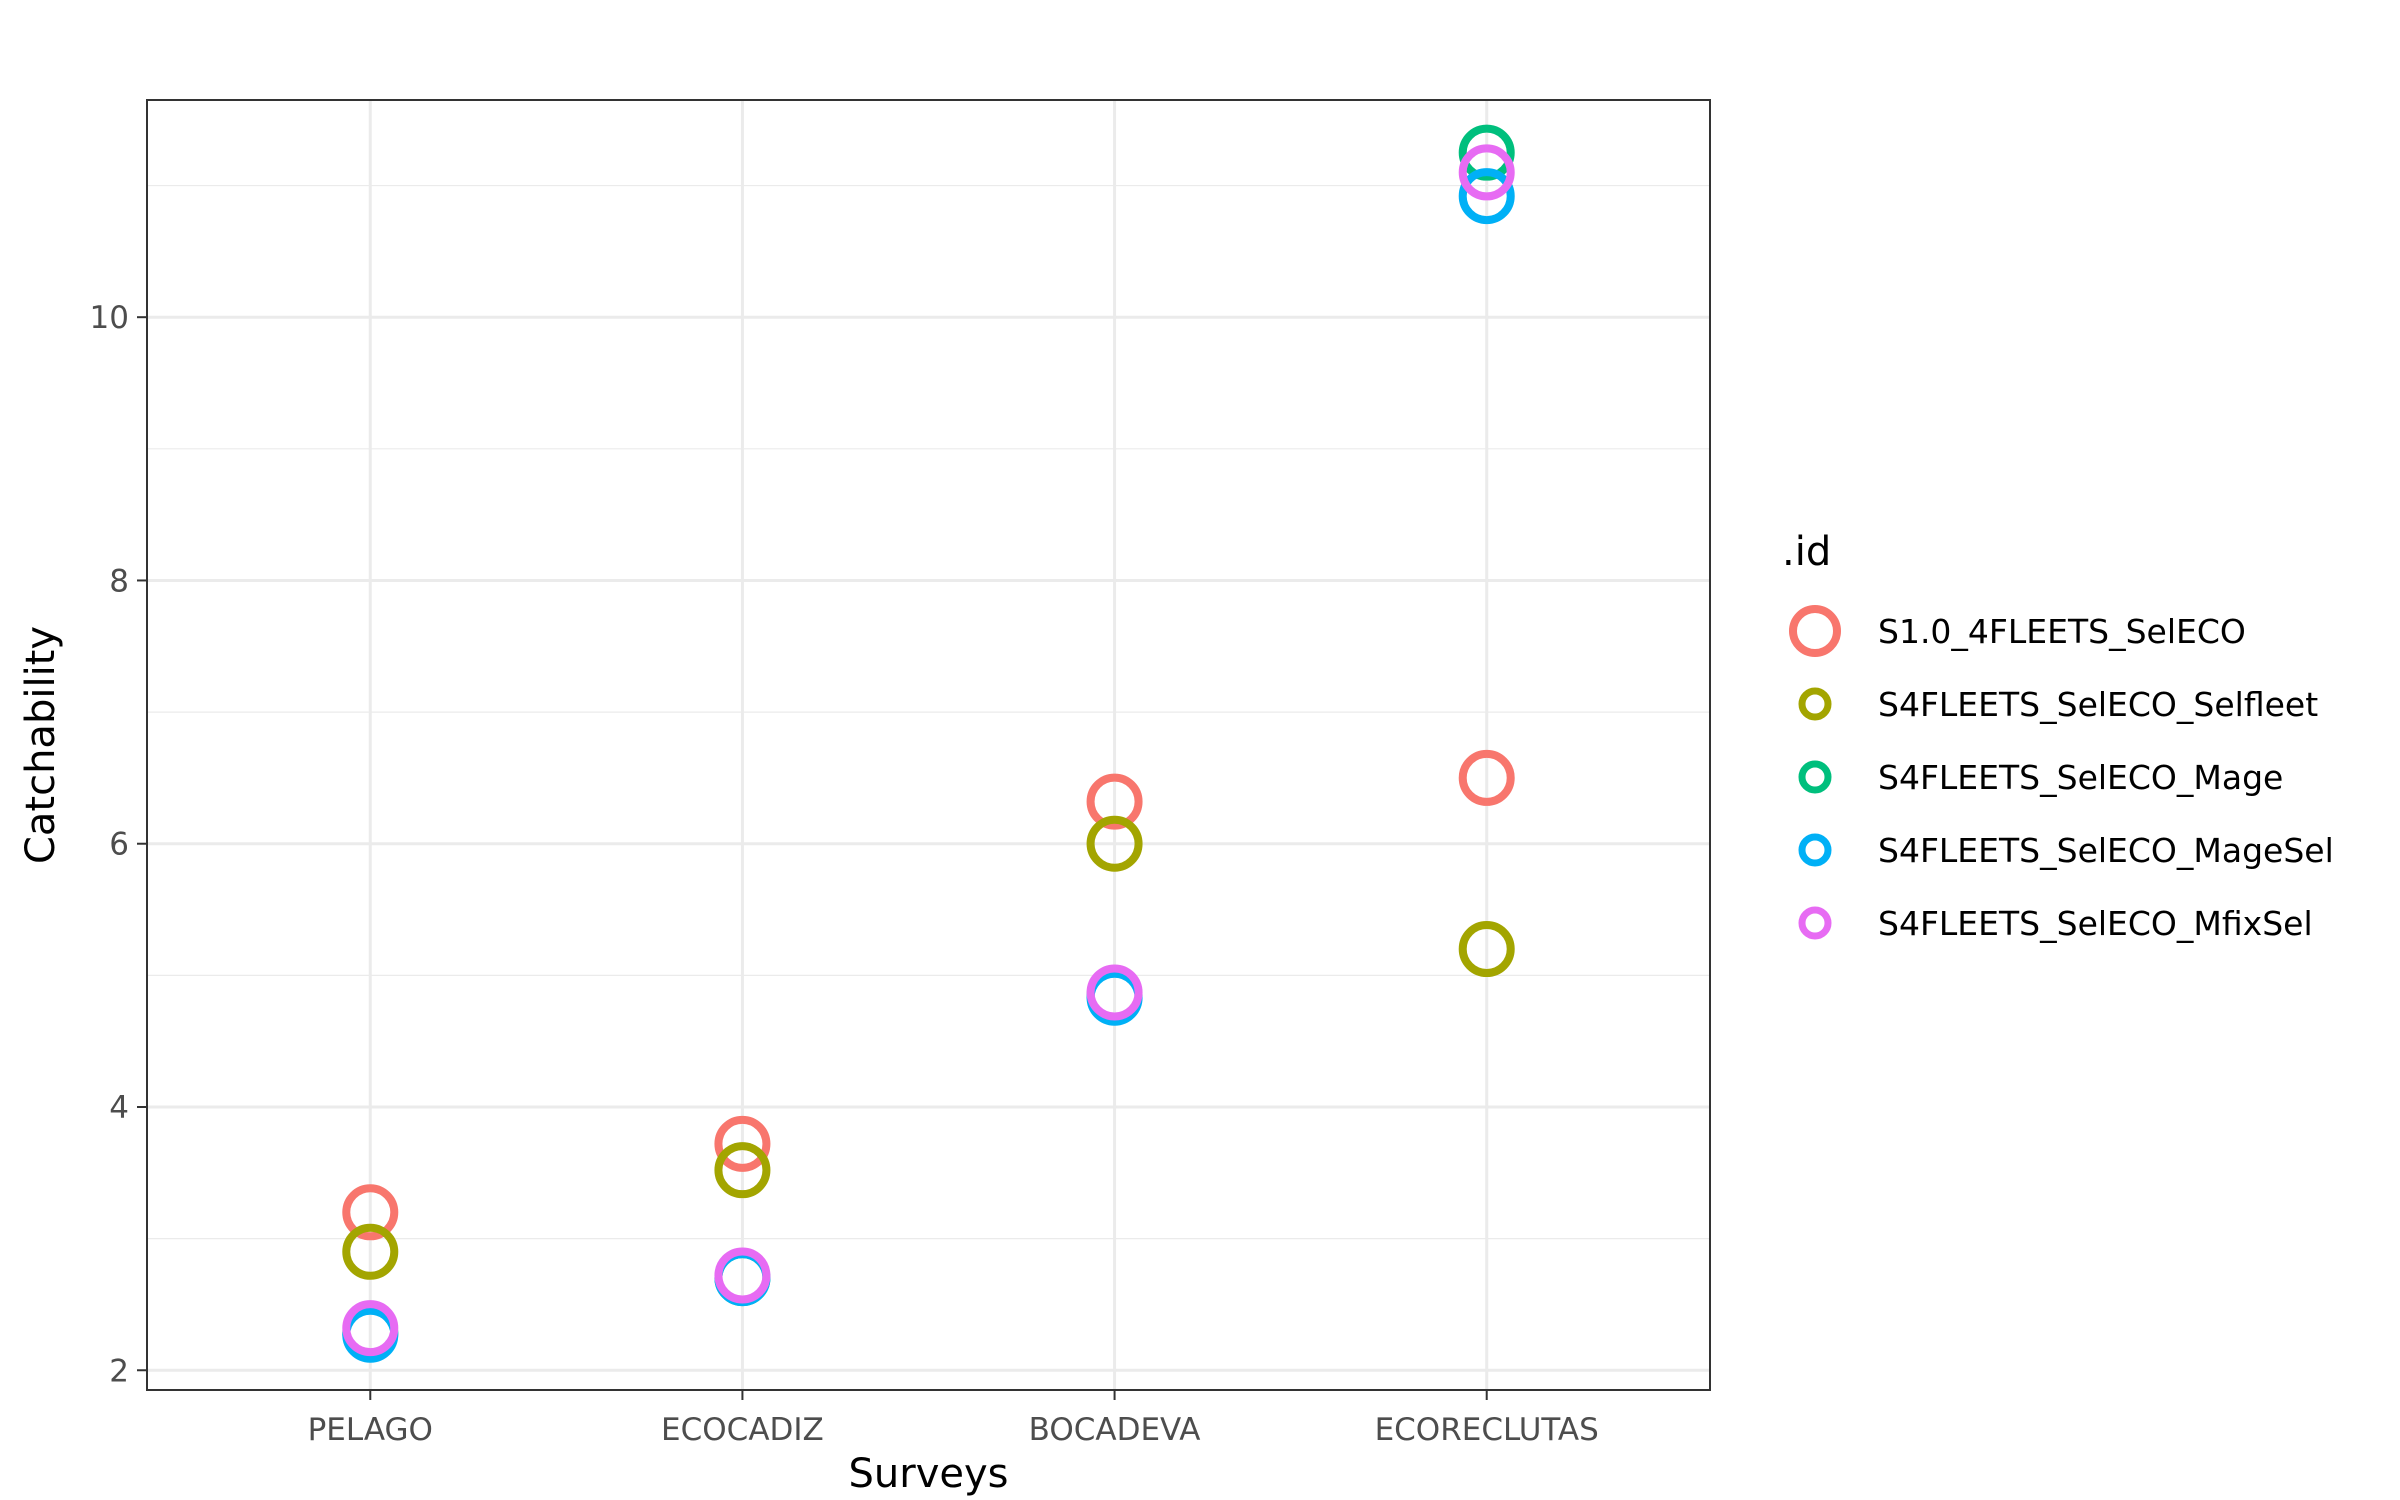  I want to click on legend-label: S4FLEETS_SelECO_MfixSel, so click(2095, 923).